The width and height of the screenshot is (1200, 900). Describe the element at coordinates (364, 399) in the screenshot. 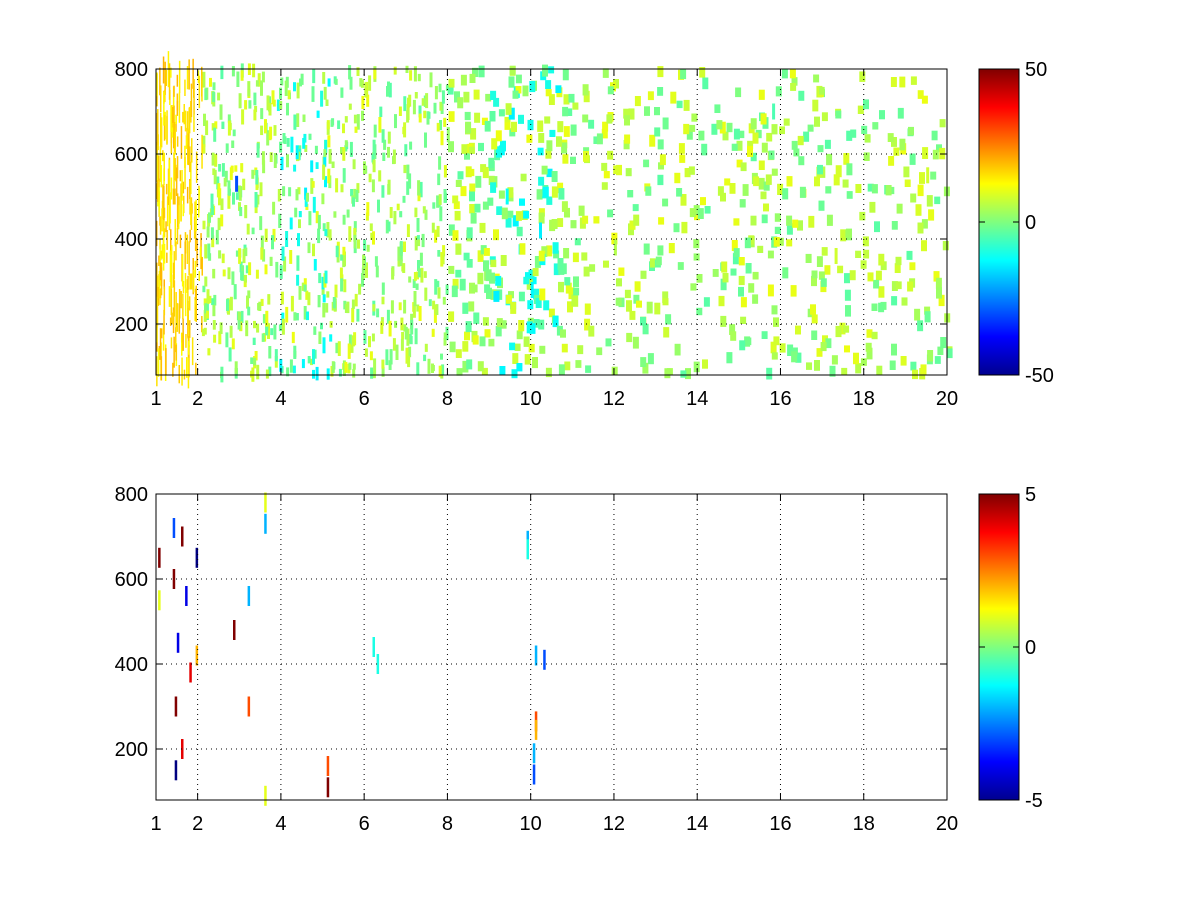

I see `x-tick-label: 6` at that location.